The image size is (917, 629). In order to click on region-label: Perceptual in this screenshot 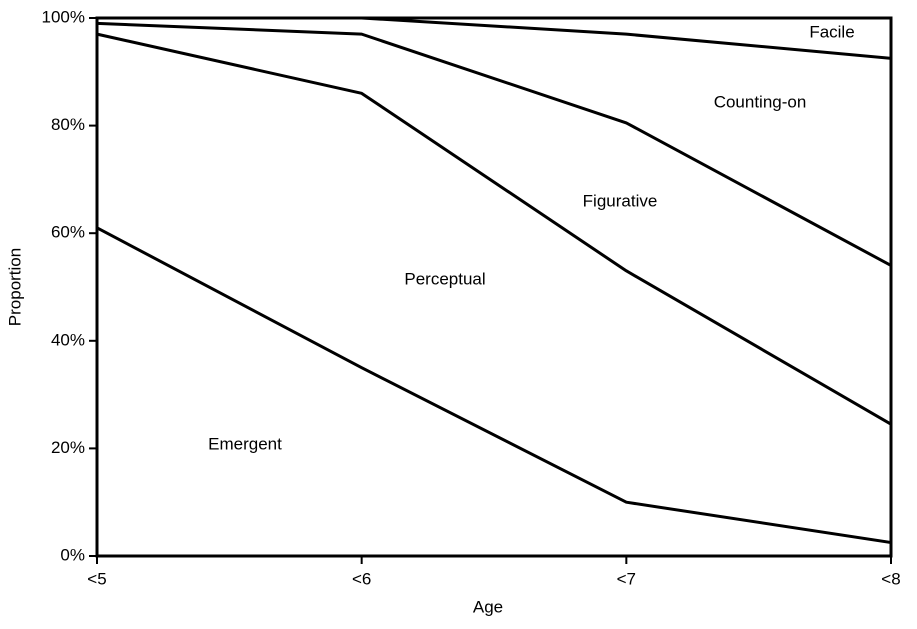, I will do `click(444, 278)`.